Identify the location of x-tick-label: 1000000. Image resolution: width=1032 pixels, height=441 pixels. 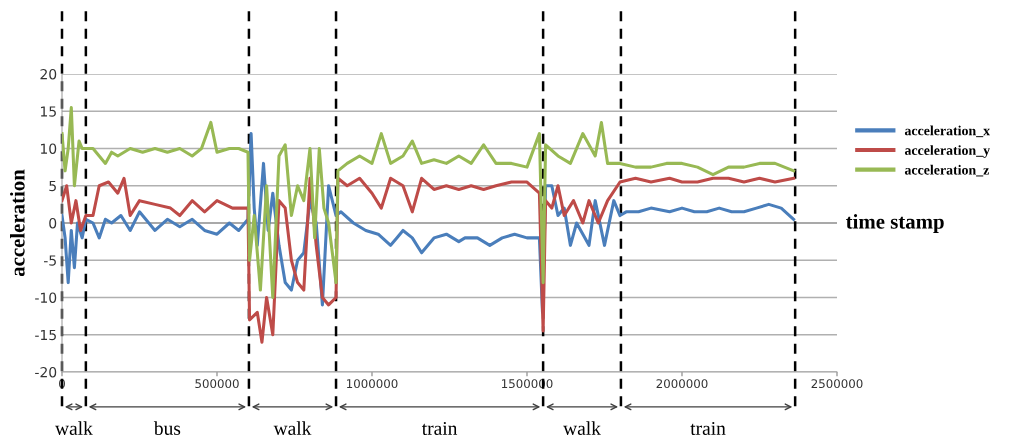
(372, 384).